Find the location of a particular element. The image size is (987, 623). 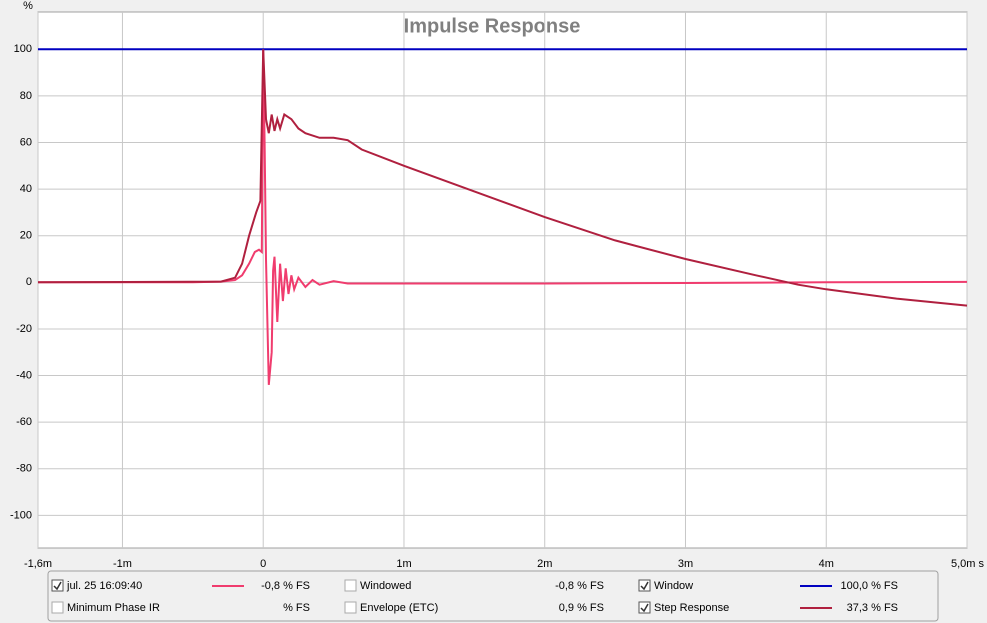

y-unit: % is located at coordinates (28, 6).